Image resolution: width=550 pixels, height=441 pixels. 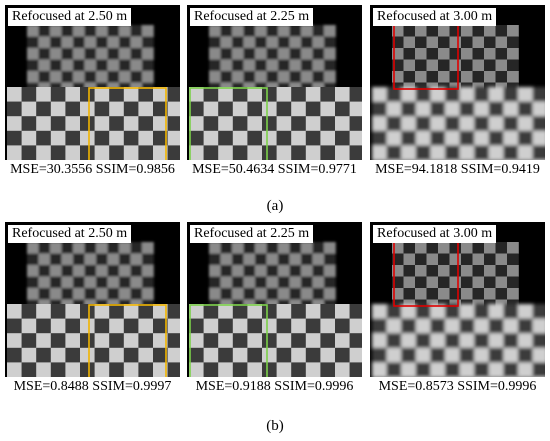 What do you see at coordinates (275, 426) in the screenshot?
I see `caption-b: (b)` at bounding box center [275, 426].